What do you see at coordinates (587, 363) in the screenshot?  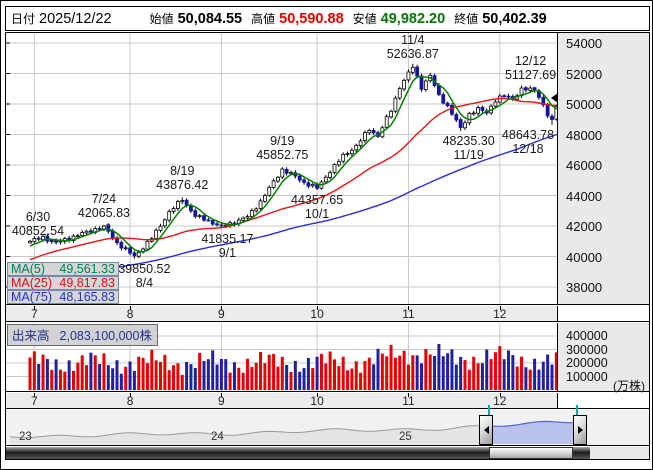 I see `volume-axis-label: 200000` at bounding box center [587, 363].